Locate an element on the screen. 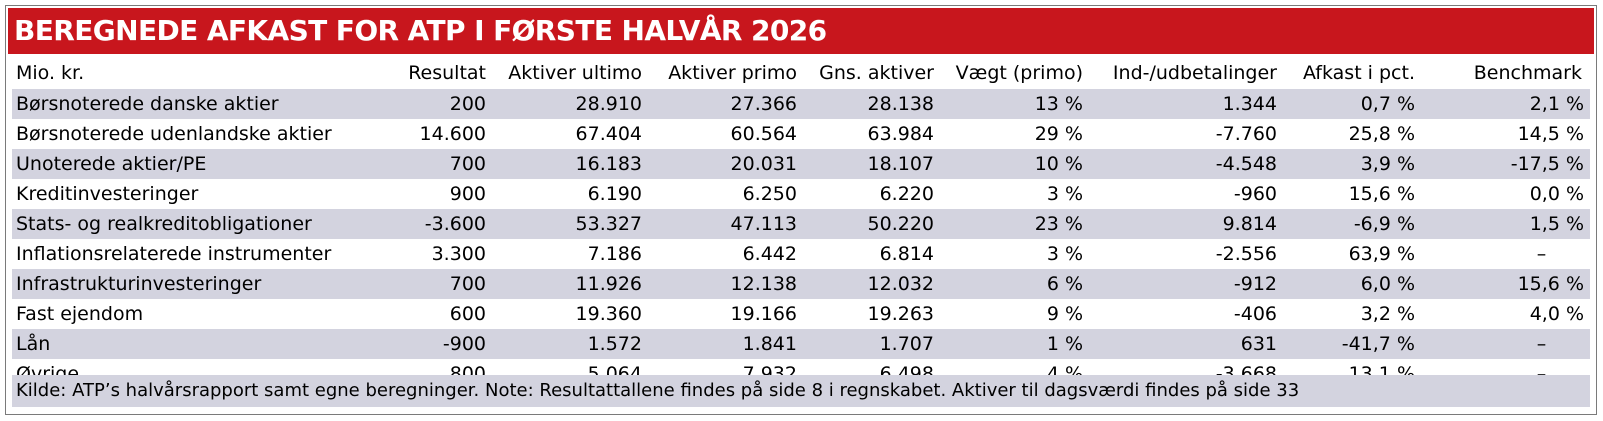 The image size is (1603, 421). row-label: Fast ejendom is located at coordinates (80, 314).